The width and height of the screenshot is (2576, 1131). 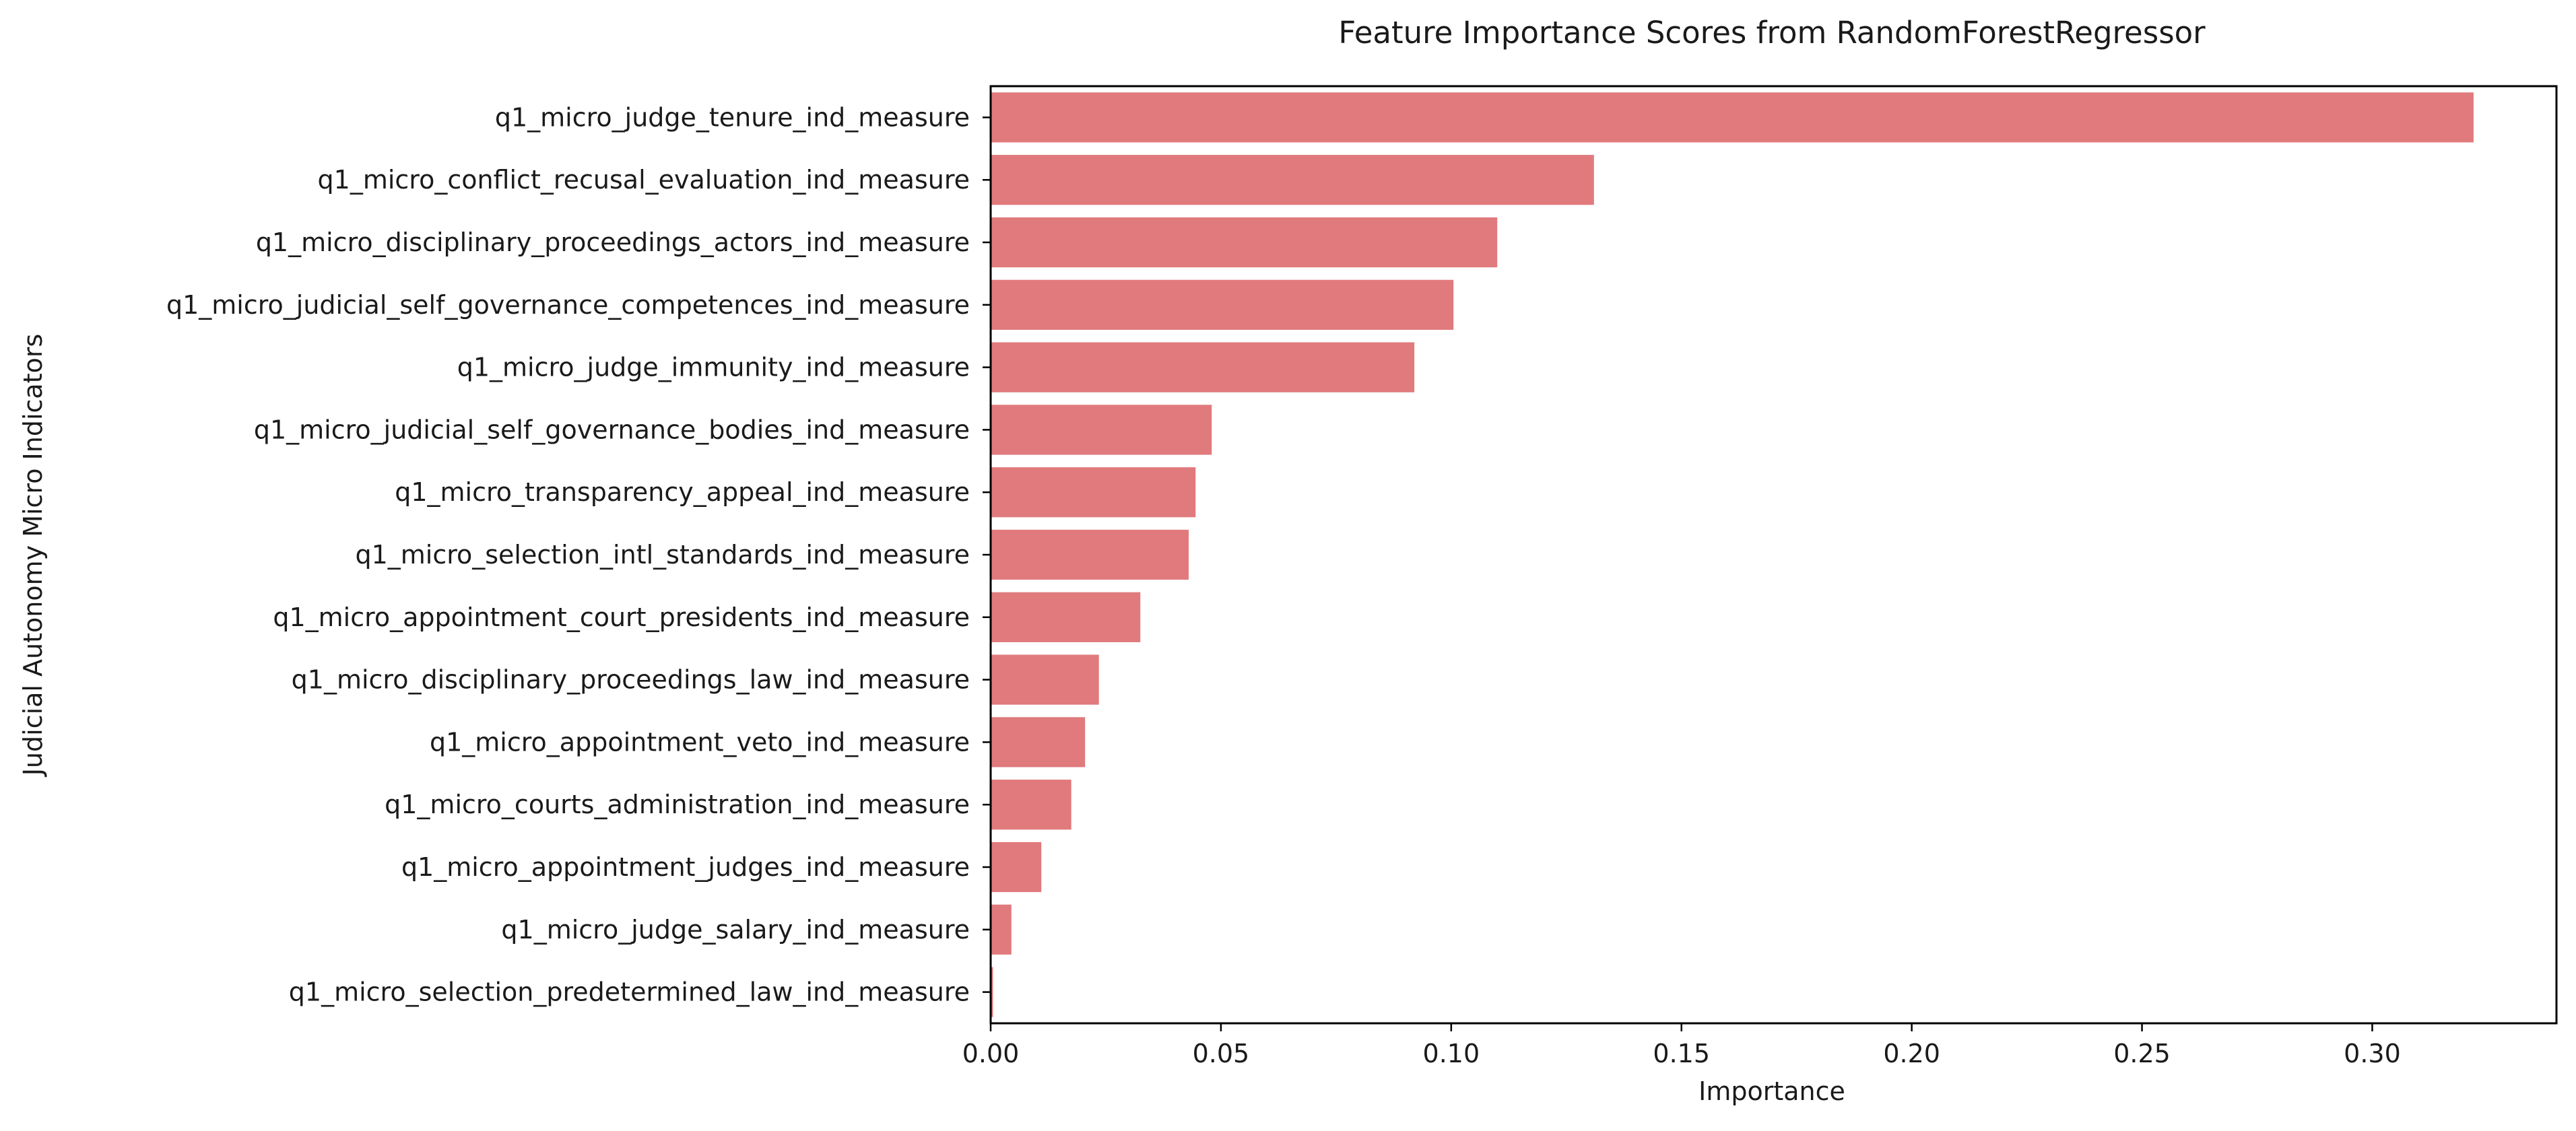 What do you see at coordinates (33, 556) in the screenshot?
I see `y-axis-label: Judicial Autonomy Micro Indicators` at bounding box center [33, 556].